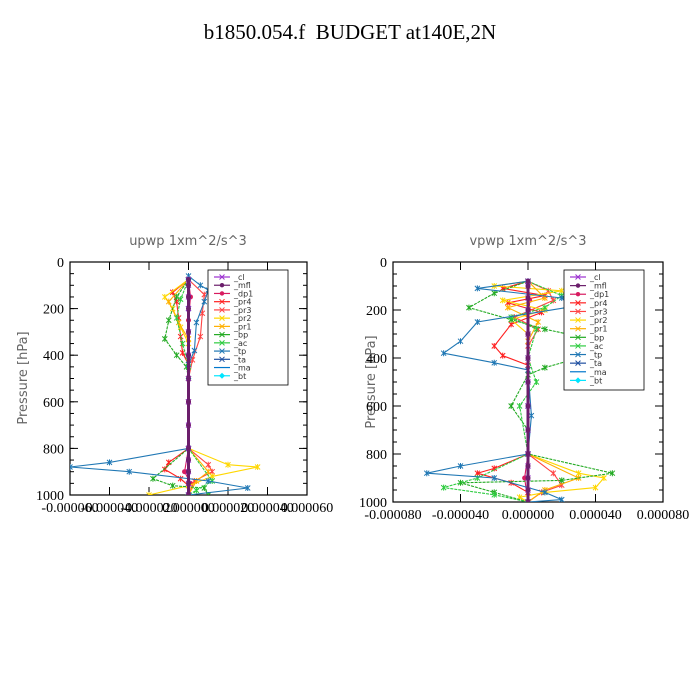  I want to click on x-tick-label: -0.000060, so click(69, 508).